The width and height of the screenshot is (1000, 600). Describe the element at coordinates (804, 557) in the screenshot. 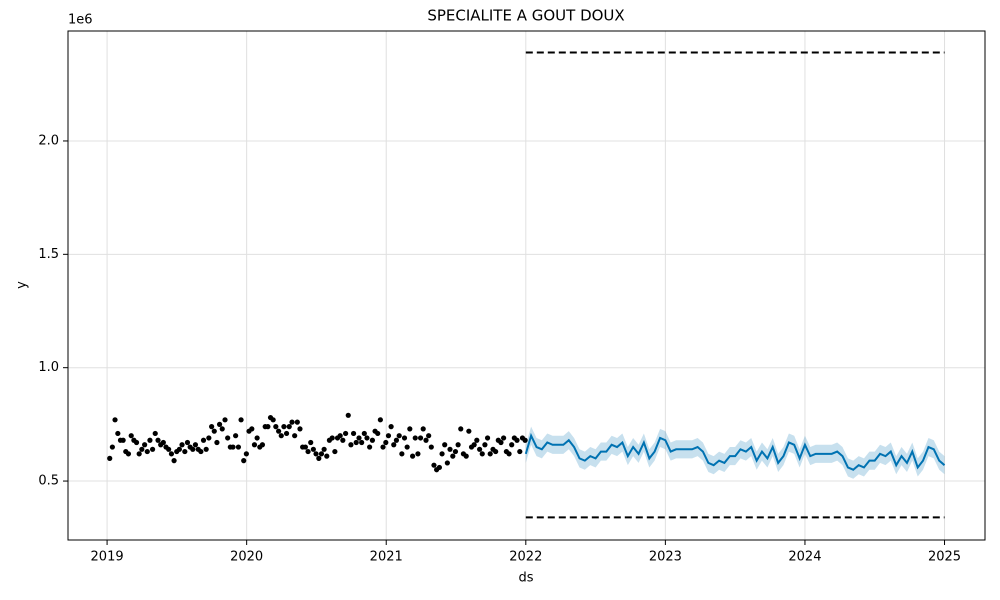

I see `x-tick-label: 2024` at that location.